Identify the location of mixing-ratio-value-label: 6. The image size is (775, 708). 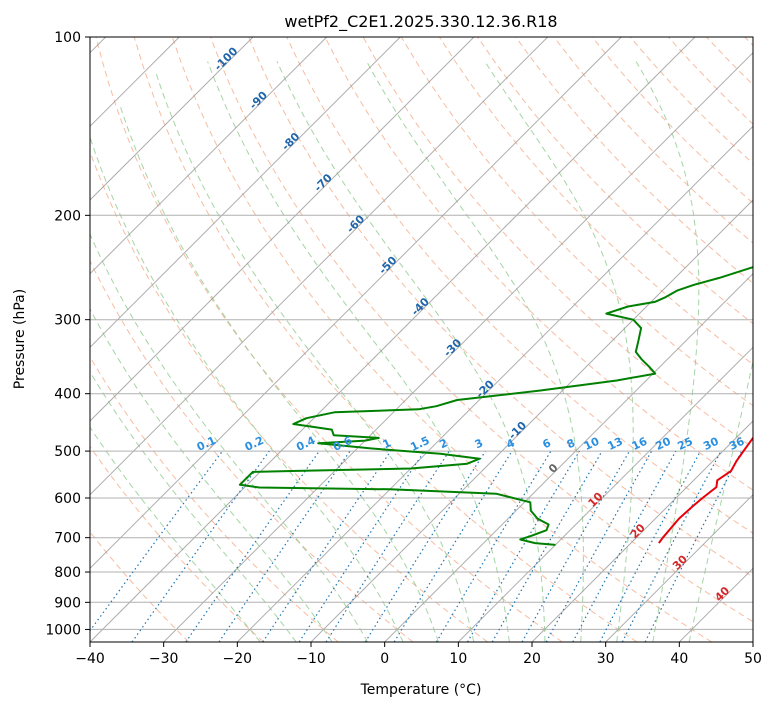
(547, 443).